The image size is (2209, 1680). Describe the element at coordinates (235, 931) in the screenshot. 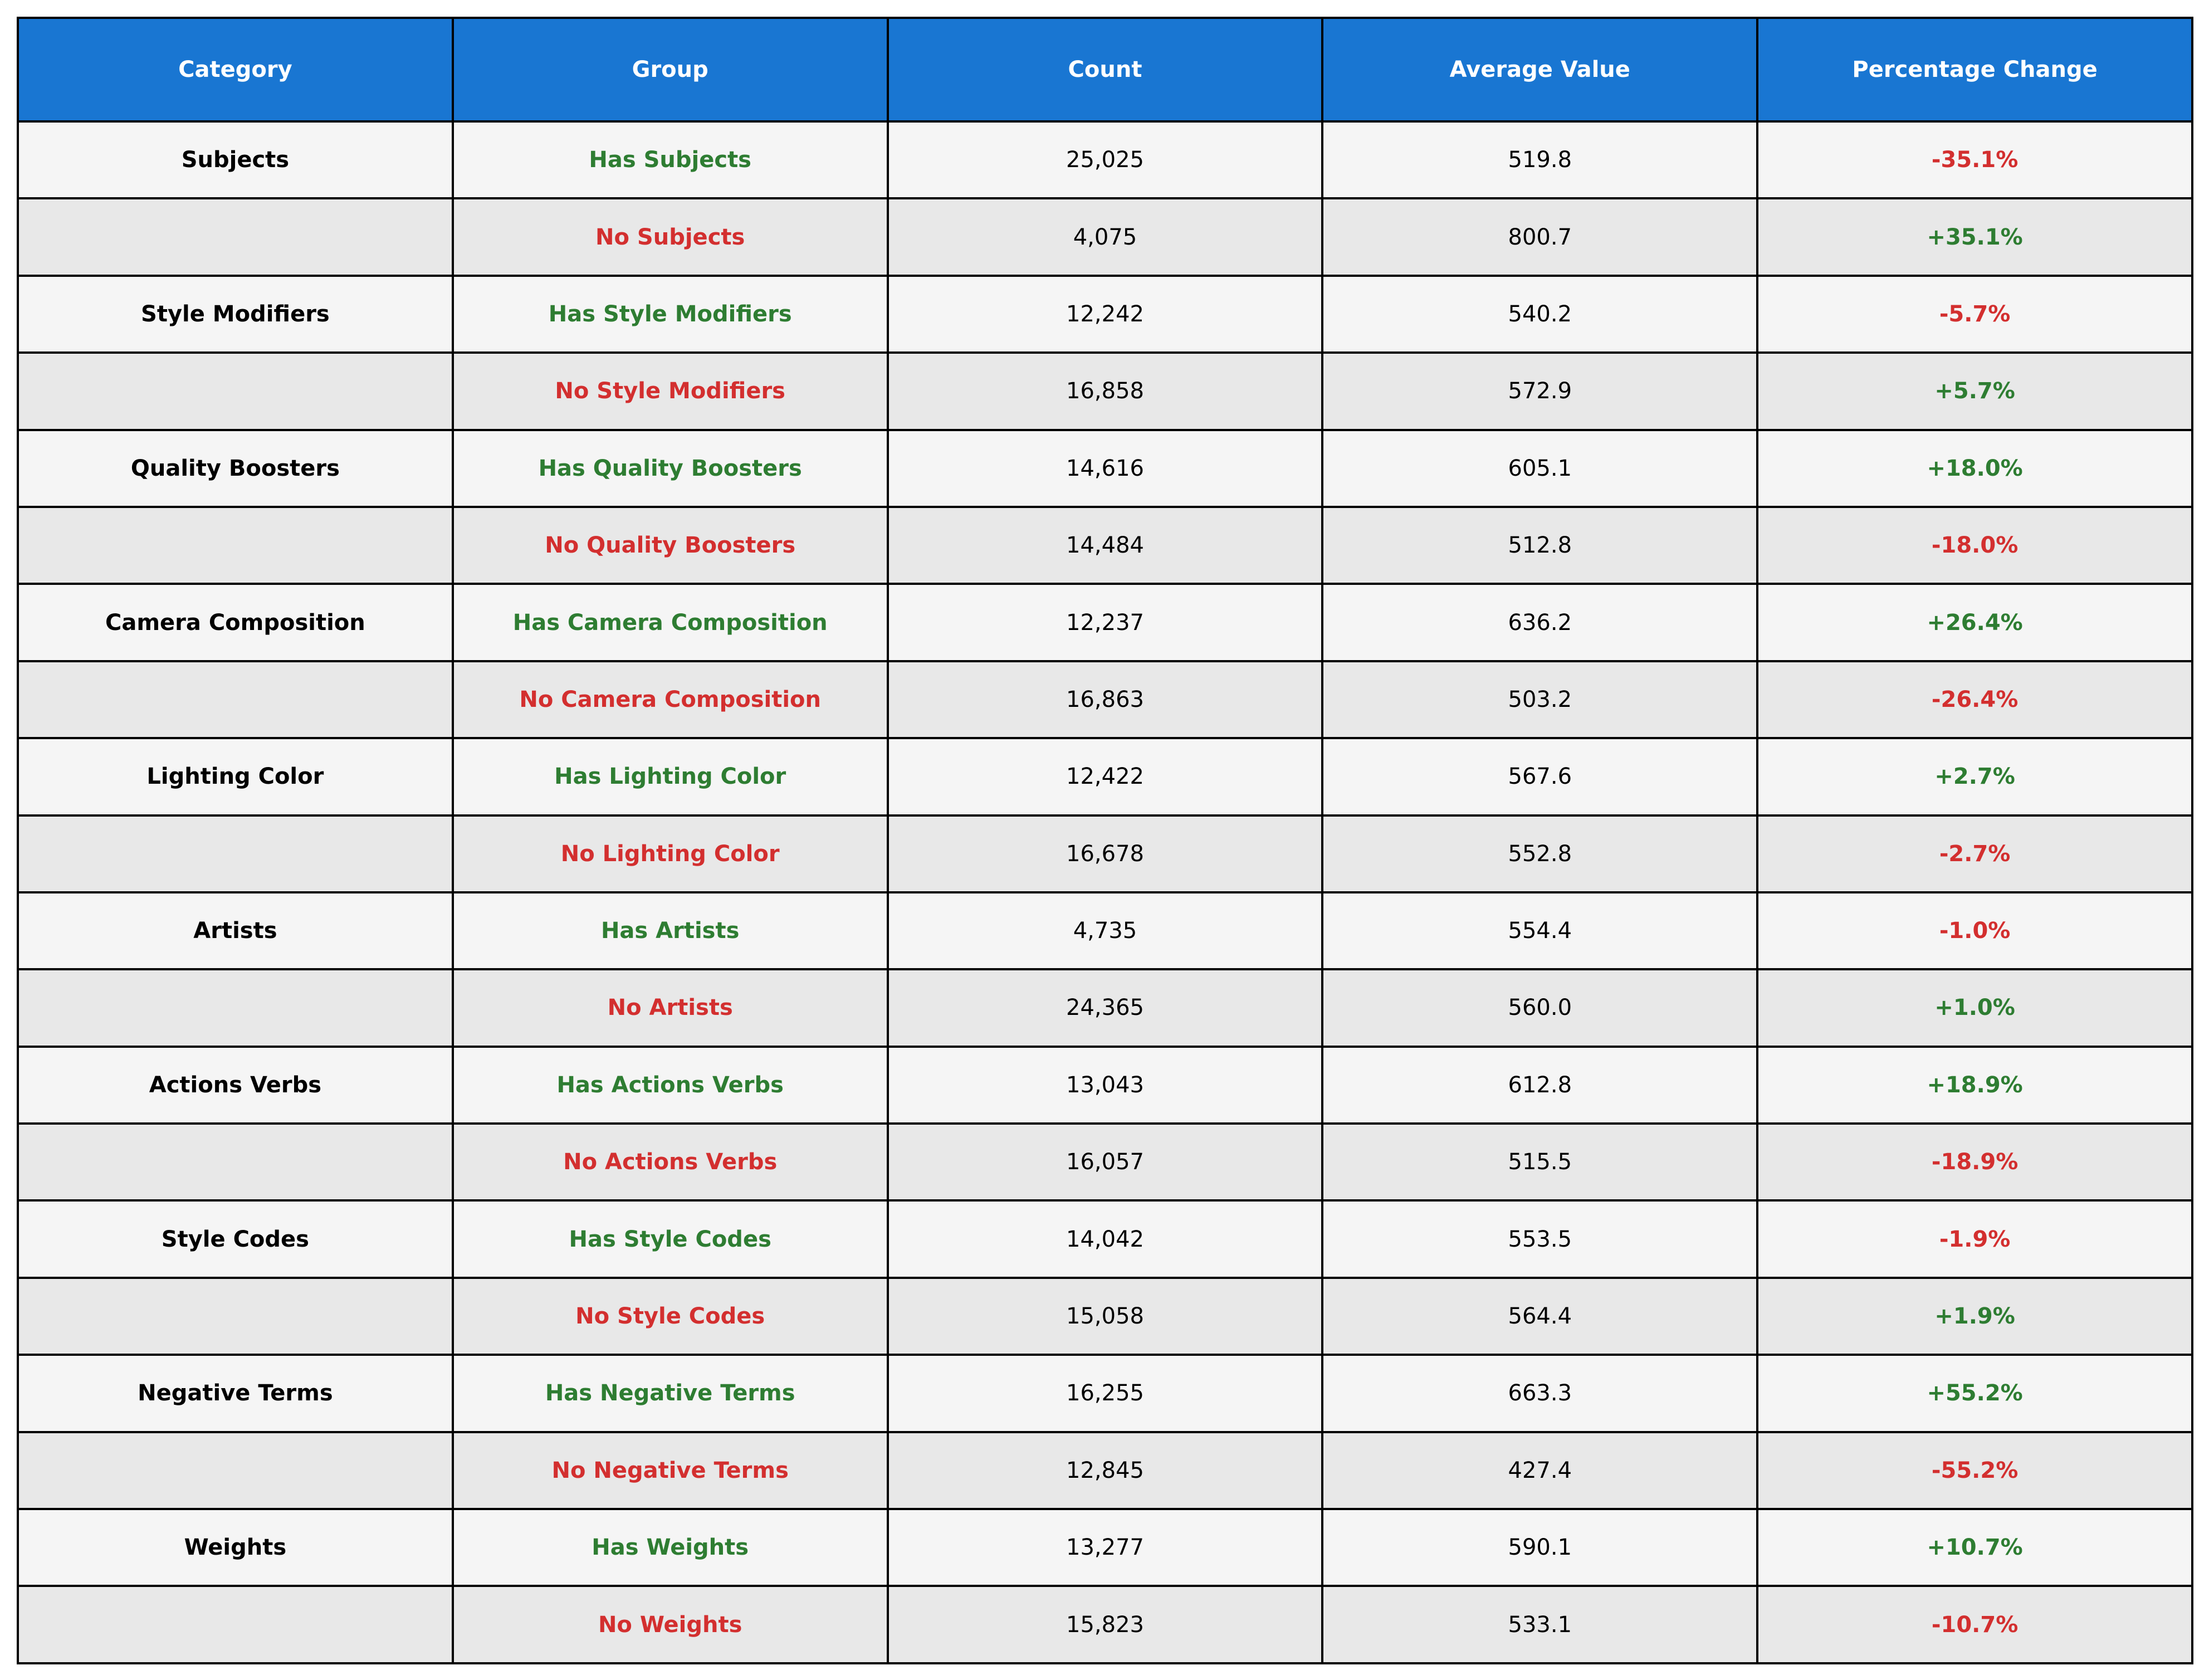

I see `cell-category: Artists` at that location.